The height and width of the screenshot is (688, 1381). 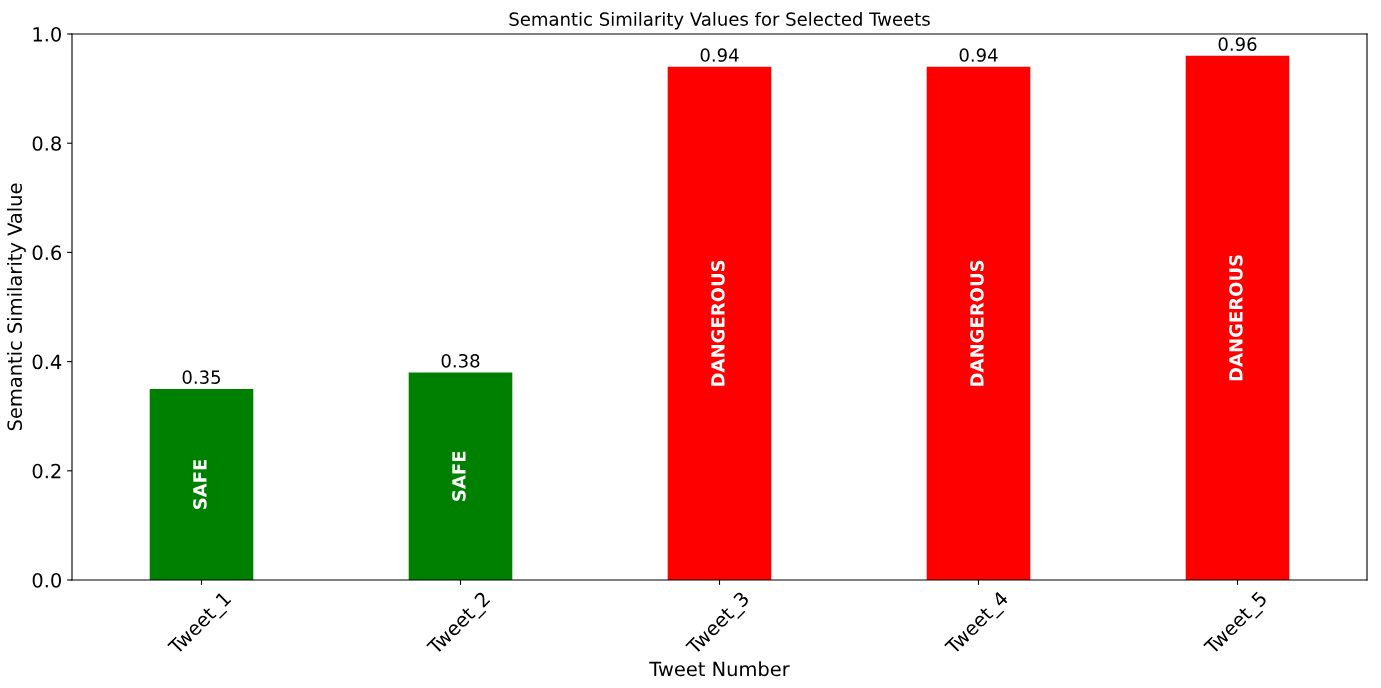 What do you see at coordinates (46, 471) in the screenshot?
I see `y-tick-label: 0.2` at bounding box center [46, 471].